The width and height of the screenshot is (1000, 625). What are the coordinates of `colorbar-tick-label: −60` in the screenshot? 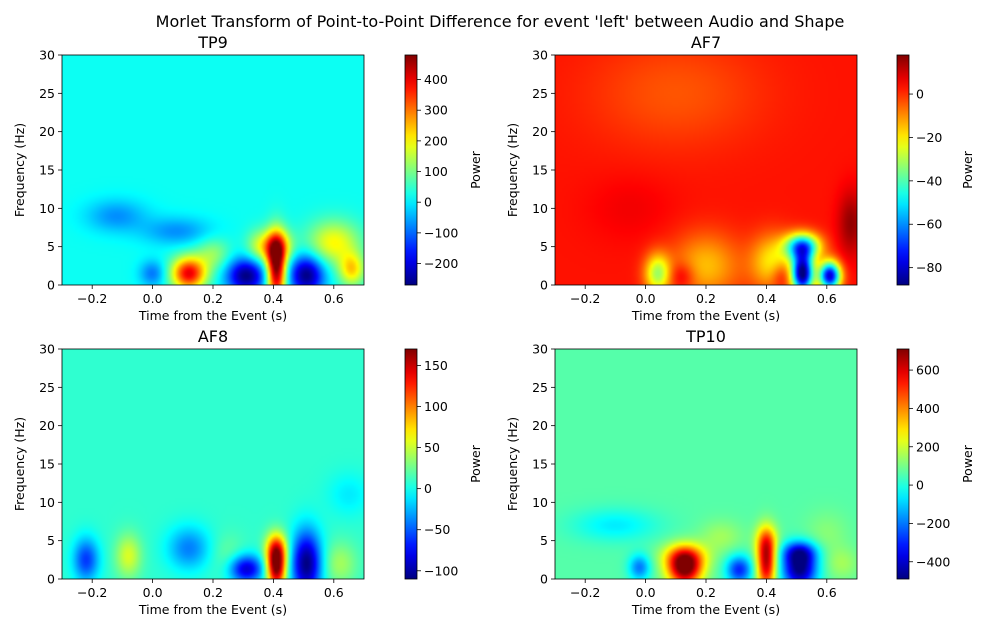 It's located at (929, 224).